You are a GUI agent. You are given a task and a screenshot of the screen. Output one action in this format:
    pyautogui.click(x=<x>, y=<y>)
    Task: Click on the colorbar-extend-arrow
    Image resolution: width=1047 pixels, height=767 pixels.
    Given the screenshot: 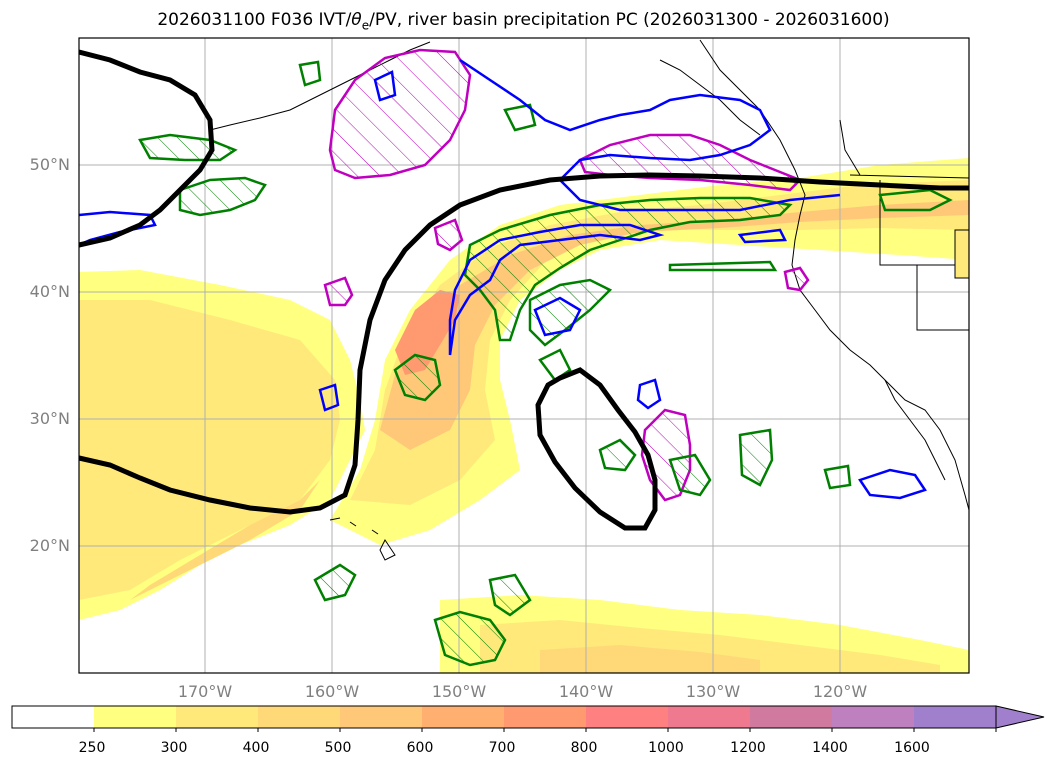 What is the action you would take?
    pyautogui.click(x=1020, y=717)
    